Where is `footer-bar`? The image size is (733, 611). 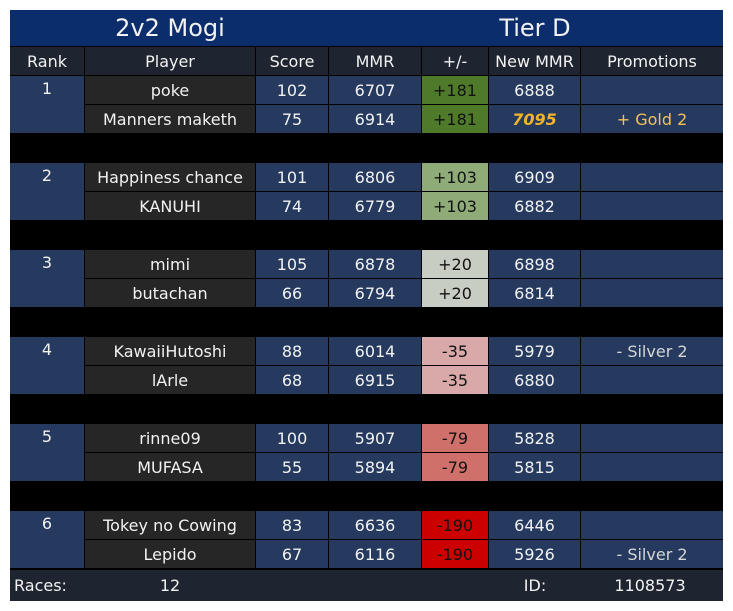
footer-bar is located at coordinates (366, 585).